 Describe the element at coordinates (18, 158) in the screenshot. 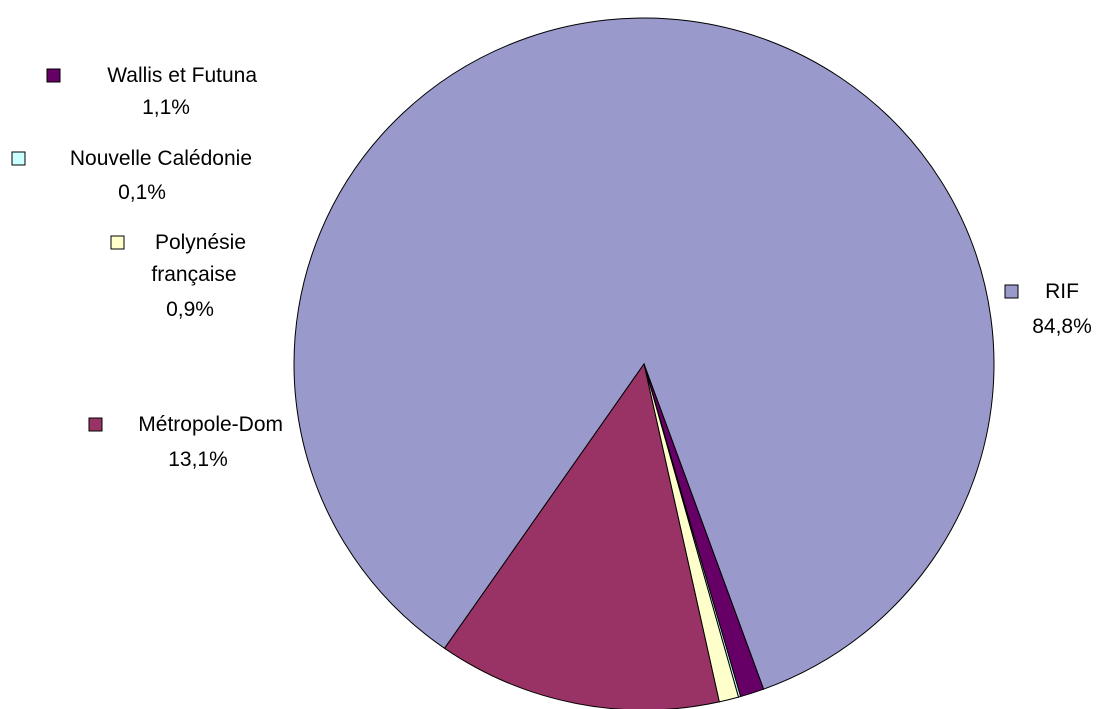

I see `legend-key-nouvelle-caledonie` at that location.